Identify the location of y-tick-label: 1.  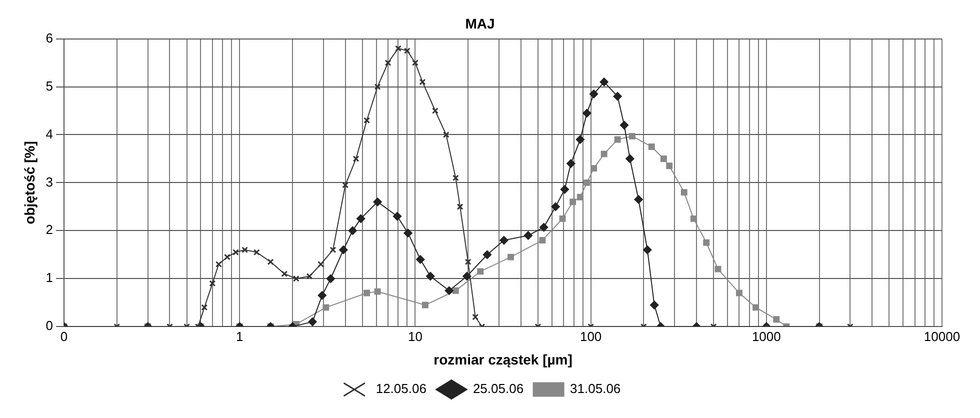
(50, 278).